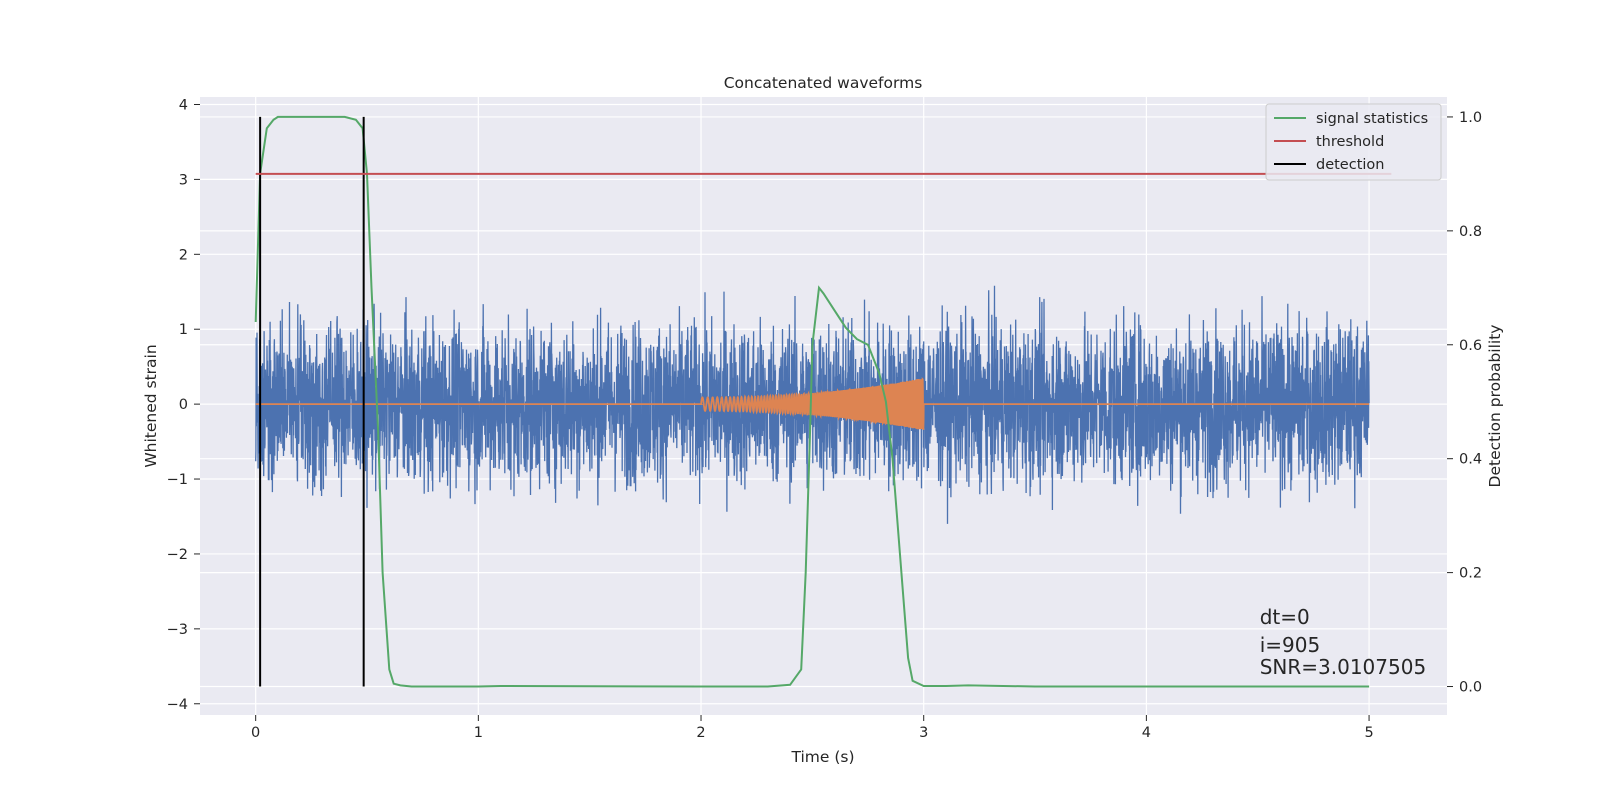  I want to click on y-tick-label: 3, so click(183, 180).